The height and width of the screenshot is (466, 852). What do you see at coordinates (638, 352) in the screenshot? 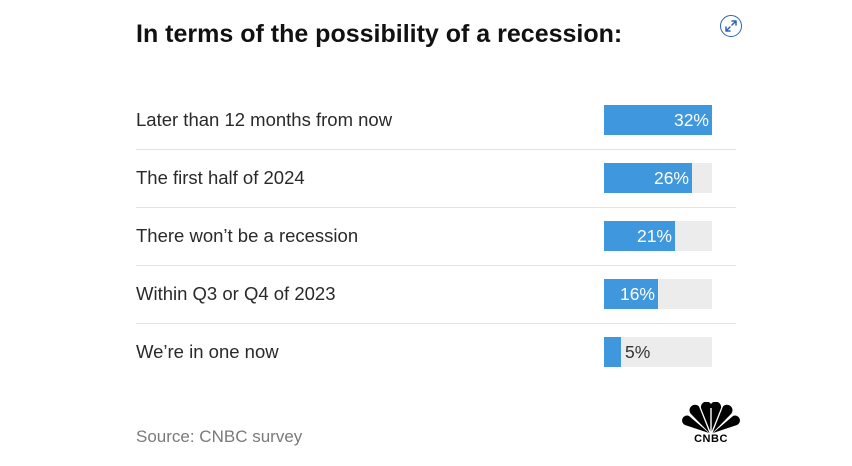
I see `bar-value-label: 5%` at bounding box center [638, 352].